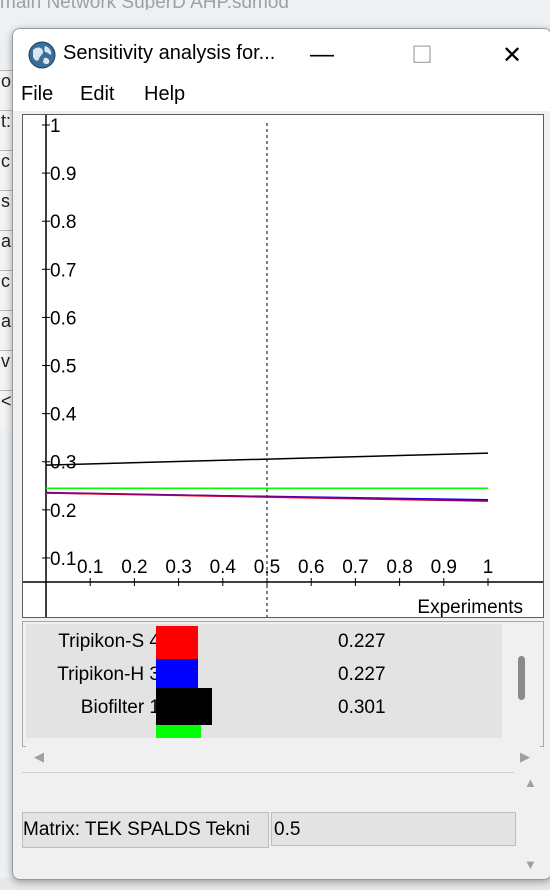 The image size is (550, 890). I want to click on background-glyph: t:, so click(8, 124).